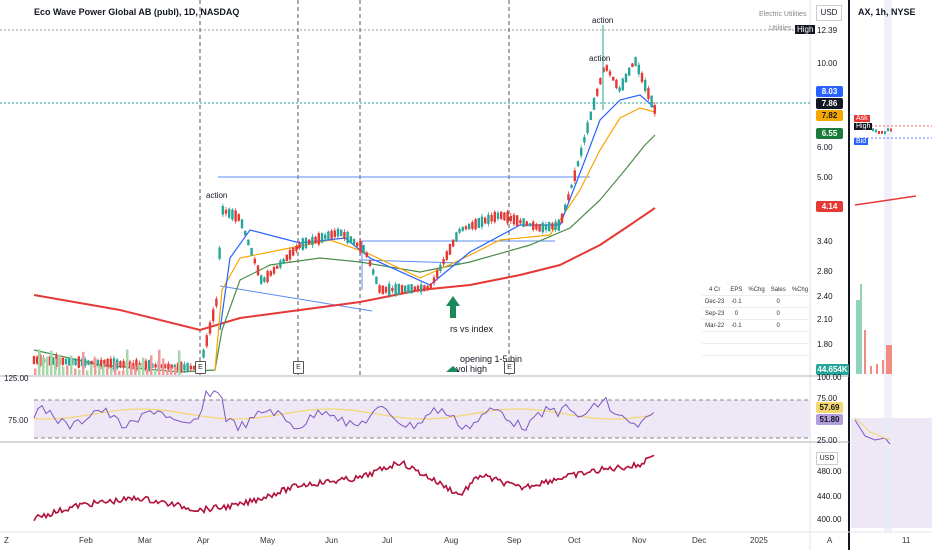 The width and height of the screenshot is (932, 550). Describe the element at coordinates (145, 540) in the screenshot. I see `time-label-mar: Mar` at that location.